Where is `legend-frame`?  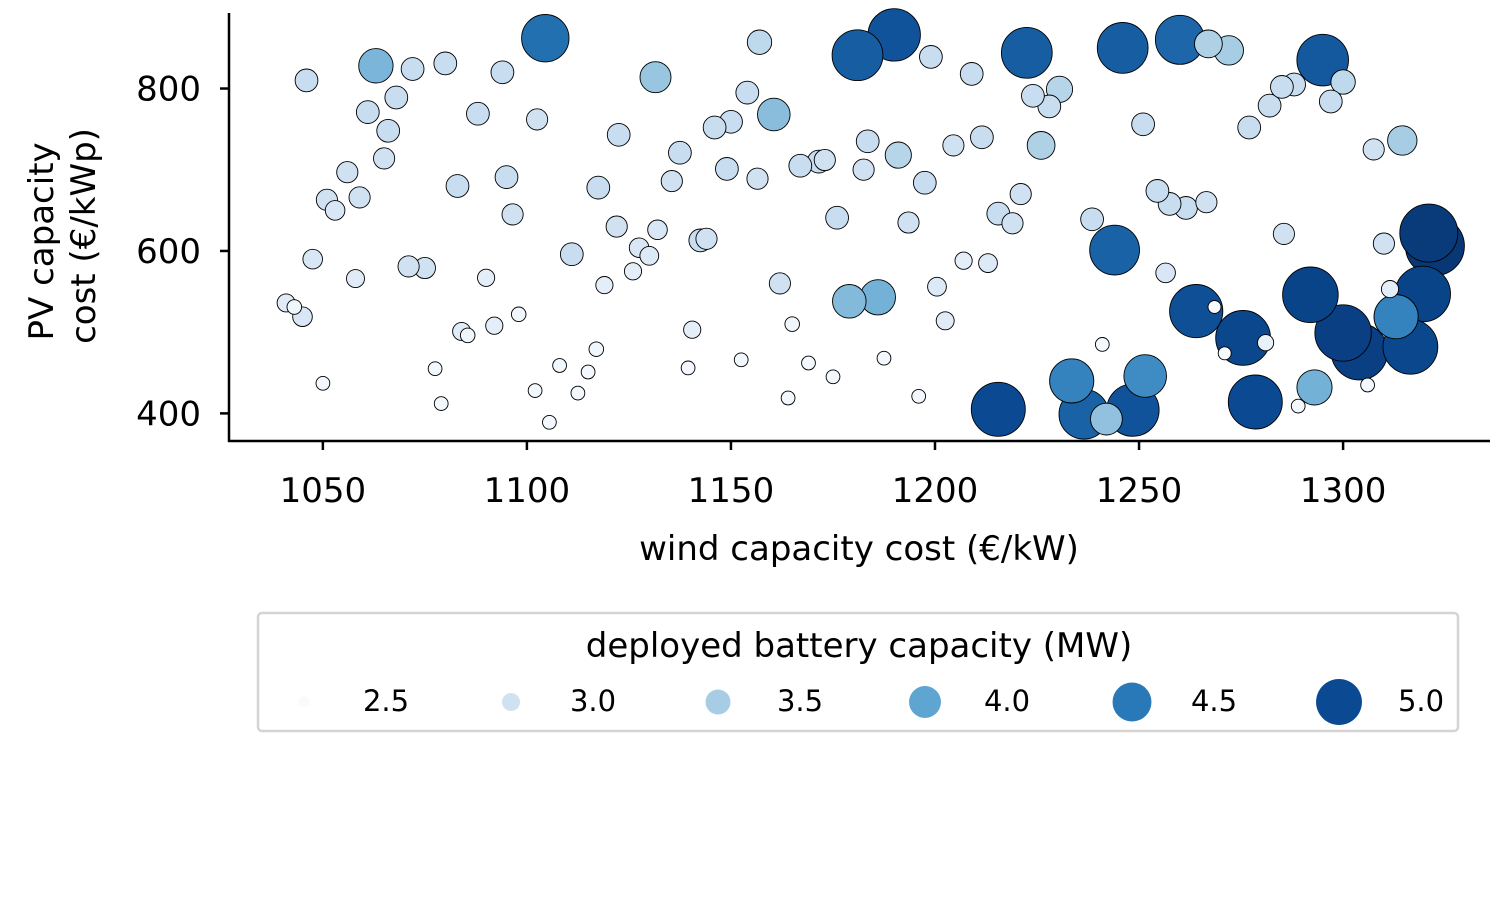
legend-frame is located at coordinates (858, 672).